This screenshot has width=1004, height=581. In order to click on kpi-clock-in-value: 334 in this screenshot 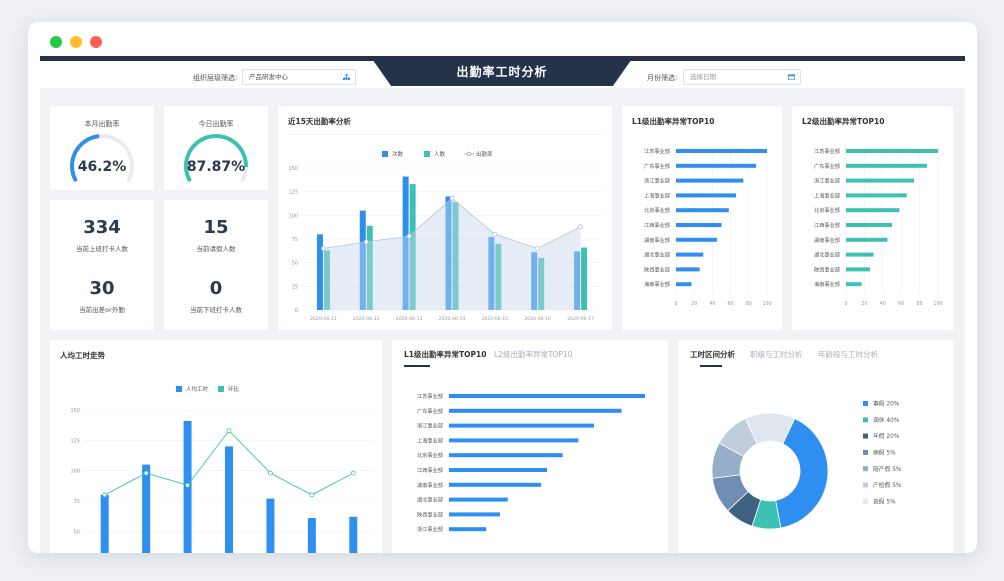, I will do `click(102, 227)`.